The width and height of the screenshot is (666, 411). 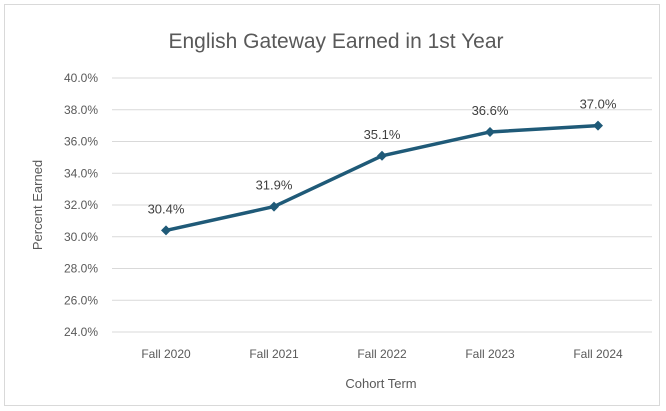 What do you see at coordinates (81, 300) in the screenshot?
I see `y-tick-label: 26.0%` at bounding box center [81, 300].